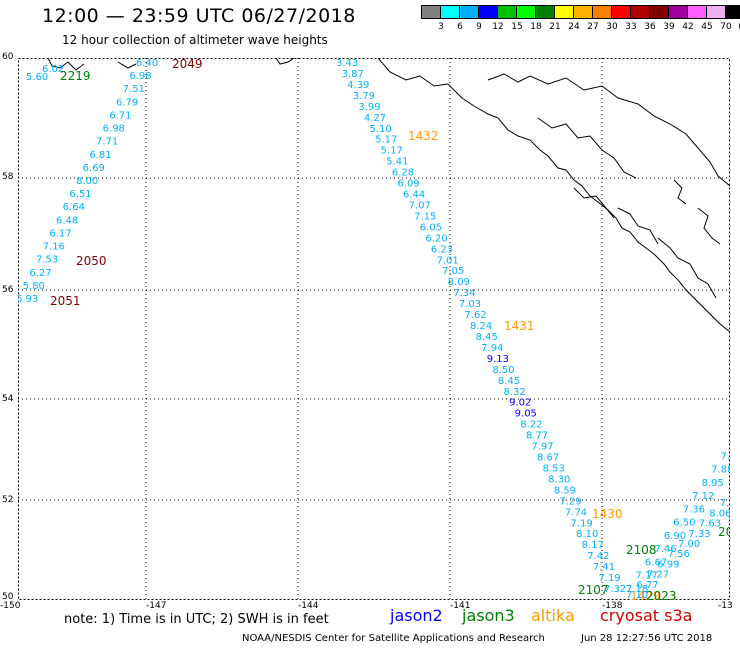 This screenshot has width=740, height=650. What do you see at coordinates (127, 102) in the screenshot?
I see `wave-height-value: 6.79` at bounding box center [127, 102].